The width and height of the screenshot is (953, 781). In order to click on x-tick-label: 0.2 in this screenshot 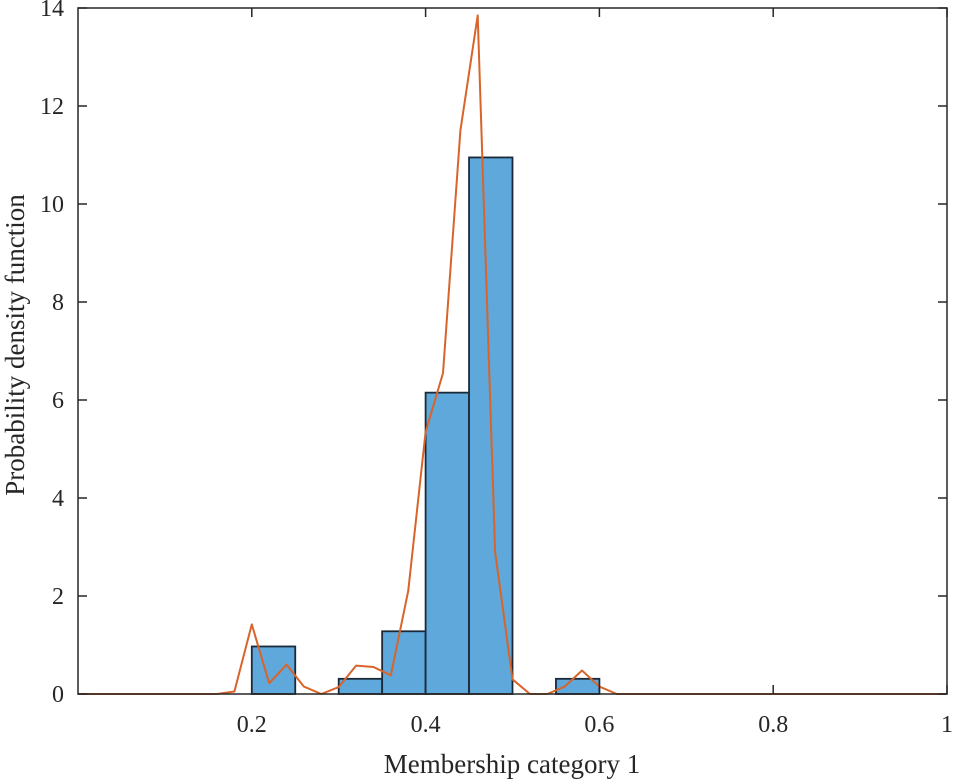, I will do `click(252, 725)`.